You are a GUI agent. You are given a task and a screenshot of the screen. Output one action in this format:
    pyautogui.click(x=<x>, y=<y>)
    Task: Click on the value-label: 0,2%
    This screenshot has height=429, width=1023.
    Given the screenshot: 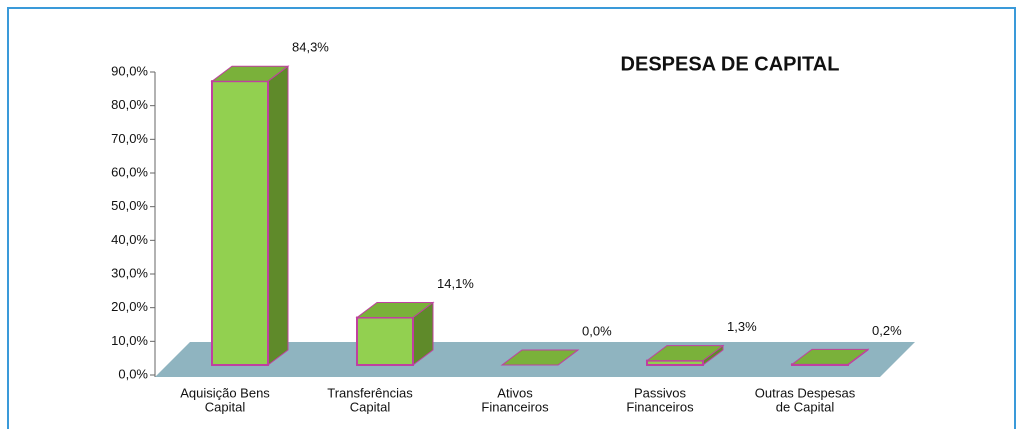 What is the action you would take?
    pyautogui.click(x=887, y=330)
    